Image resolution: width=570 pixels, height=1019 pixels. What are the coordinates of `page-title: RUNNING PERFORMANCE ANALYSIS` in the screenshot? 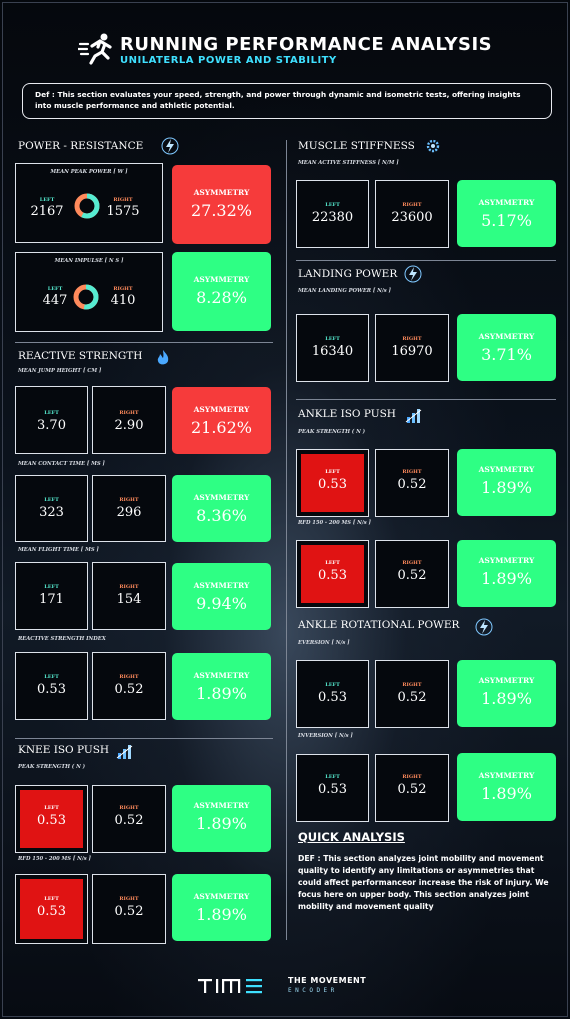 It's located at (306, 44).